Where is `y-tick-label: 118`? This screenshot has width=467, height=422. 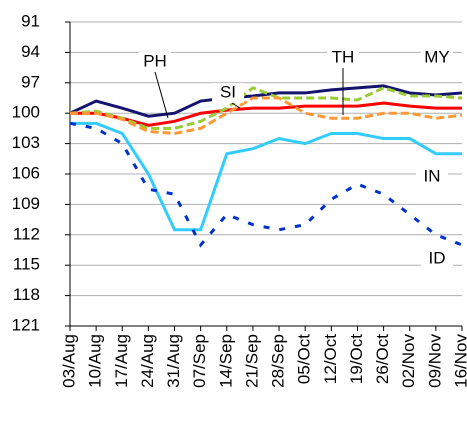
y-tick-label: 118 is located at coordinates (26, 294).